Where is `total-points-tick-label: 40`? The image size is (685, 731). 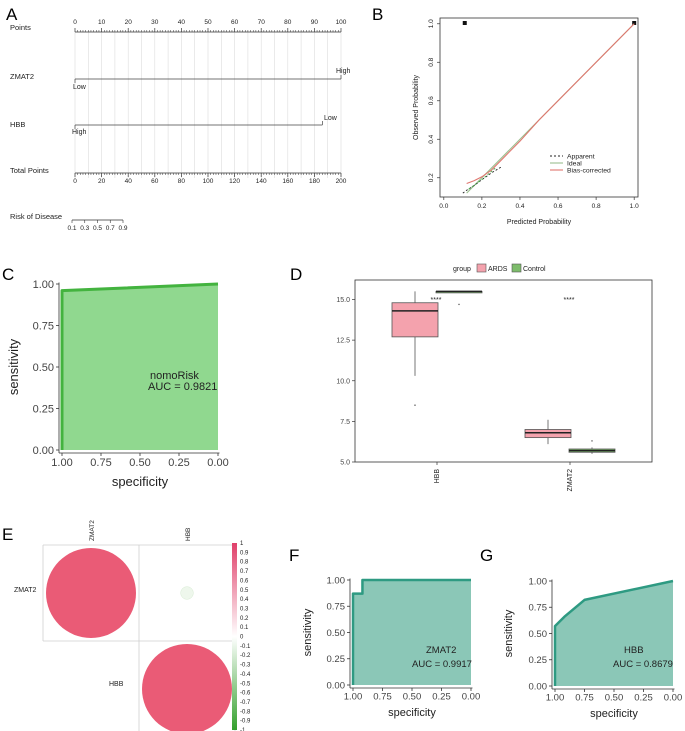
total-points-tick-label: 40 is located at coordinates (129, 181).